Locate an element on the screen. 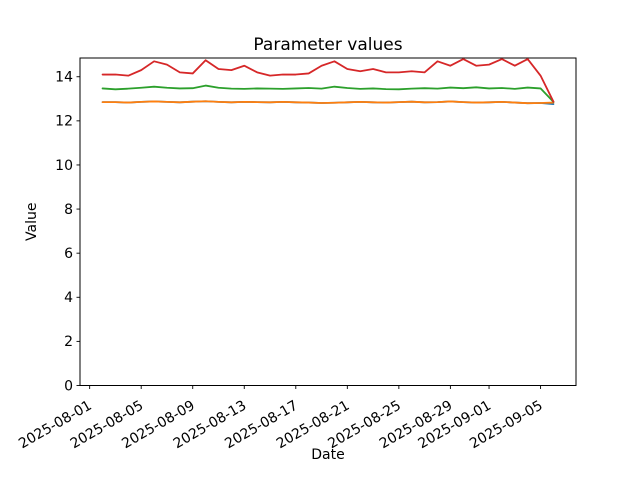 The image size is (640, 480). y-tick-label: 14 is located at coordinates (64, 78).